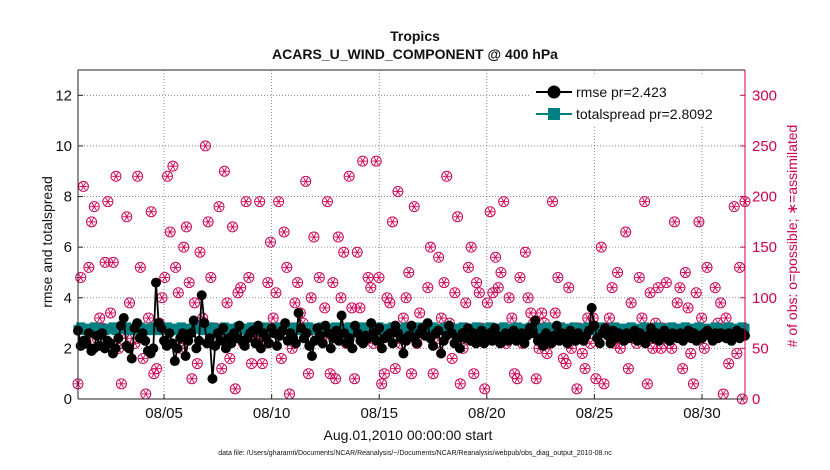 This screenshot has width=830, height=470. Describe the element at coordinates (68, 298) in the screenshot. I see `y-tick-label: 4` at that location.